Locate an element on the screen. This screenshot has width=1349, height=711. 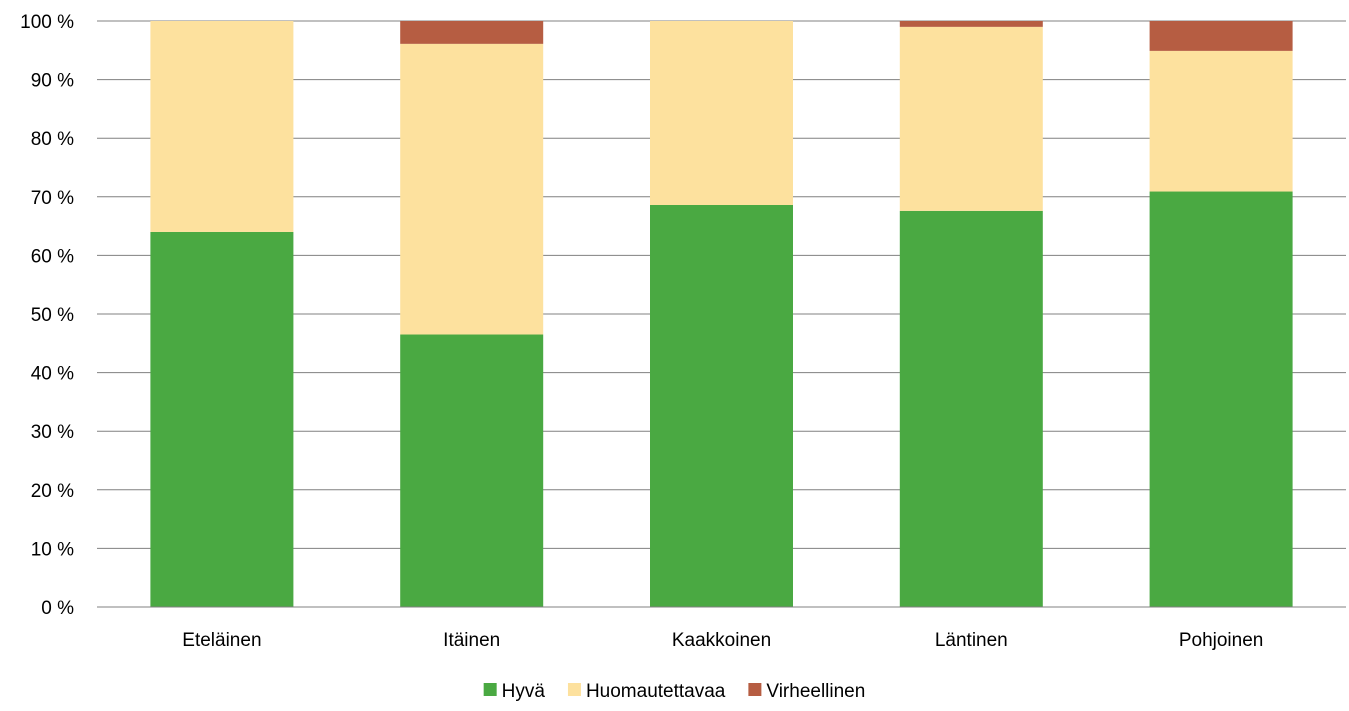
legend-swatch-hyva is located at coordinates (490, 689).